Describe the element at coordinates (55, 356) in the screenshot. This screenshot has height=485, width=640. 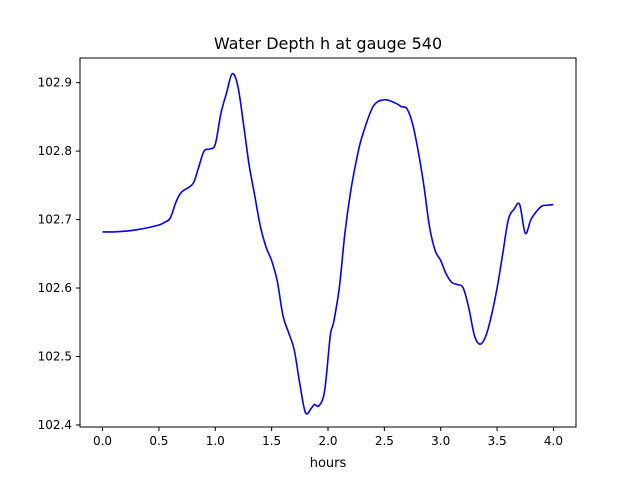
I see `y-tick-label: 102.5` at that location.